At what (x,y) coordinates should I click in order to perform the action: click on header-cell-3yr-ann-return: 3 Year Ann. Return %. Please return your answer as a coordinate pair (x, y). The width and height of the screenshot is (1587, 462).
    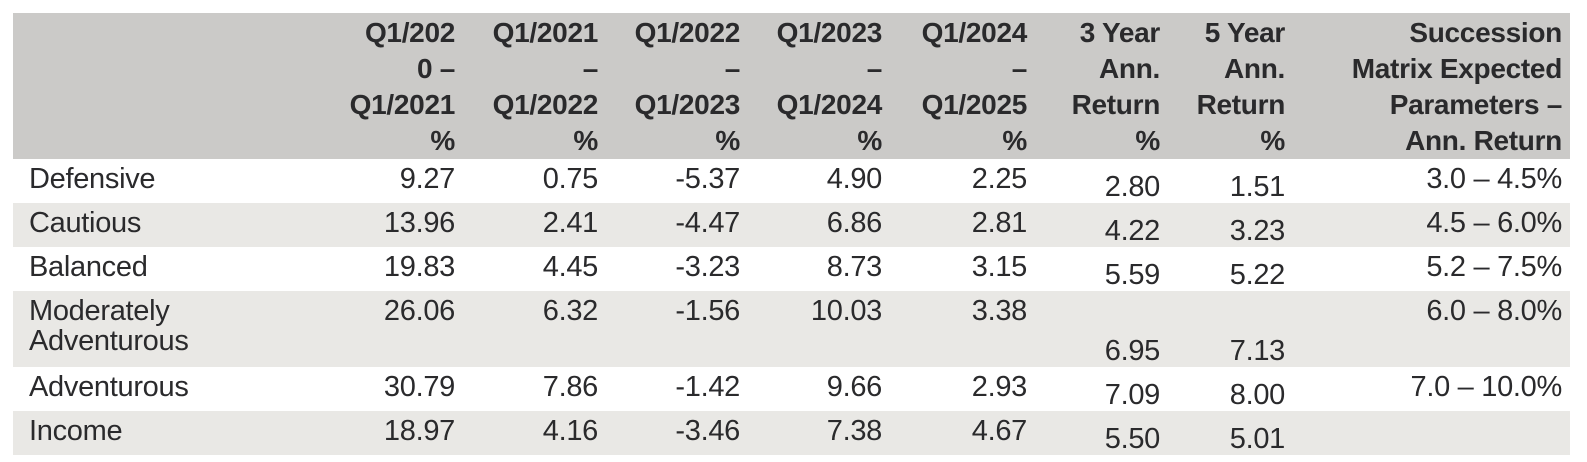
    Looking at the image, I should click on (1101, 86).